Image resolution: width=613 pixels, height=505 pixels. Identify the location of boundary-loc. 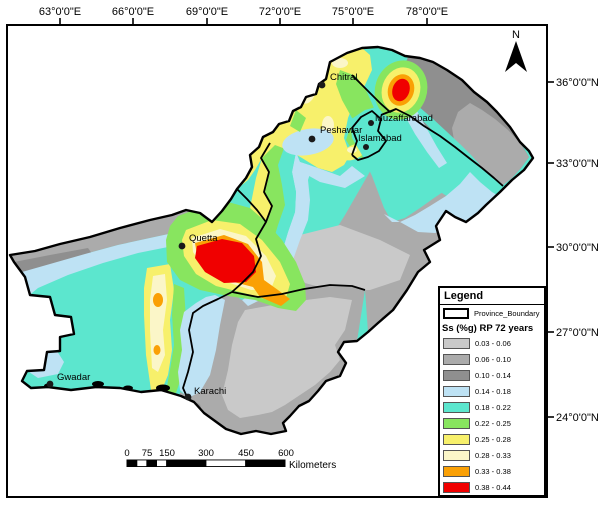
(442, 147).